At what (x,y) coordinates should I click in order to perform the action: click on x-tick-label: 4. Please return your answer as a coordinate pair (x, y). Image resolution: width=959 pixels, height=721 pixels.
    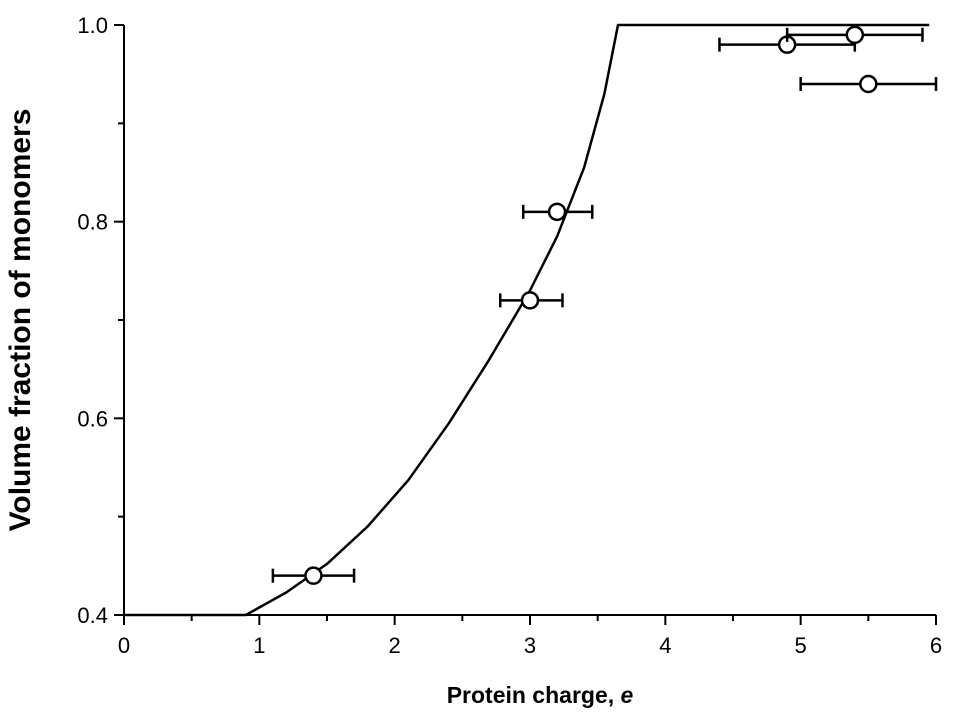
    Looking at the image, I should click on (665, 645).